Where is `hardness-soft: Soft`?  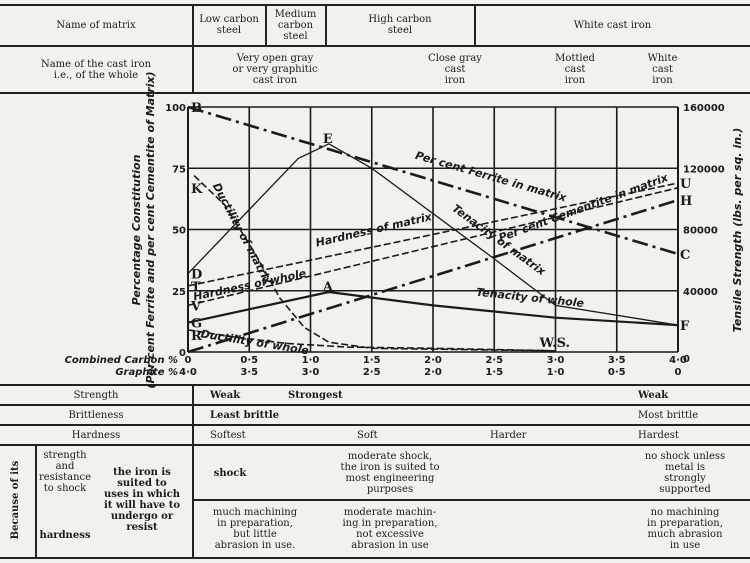 hardness-soft: Soft is located at coordinates (367, 435).